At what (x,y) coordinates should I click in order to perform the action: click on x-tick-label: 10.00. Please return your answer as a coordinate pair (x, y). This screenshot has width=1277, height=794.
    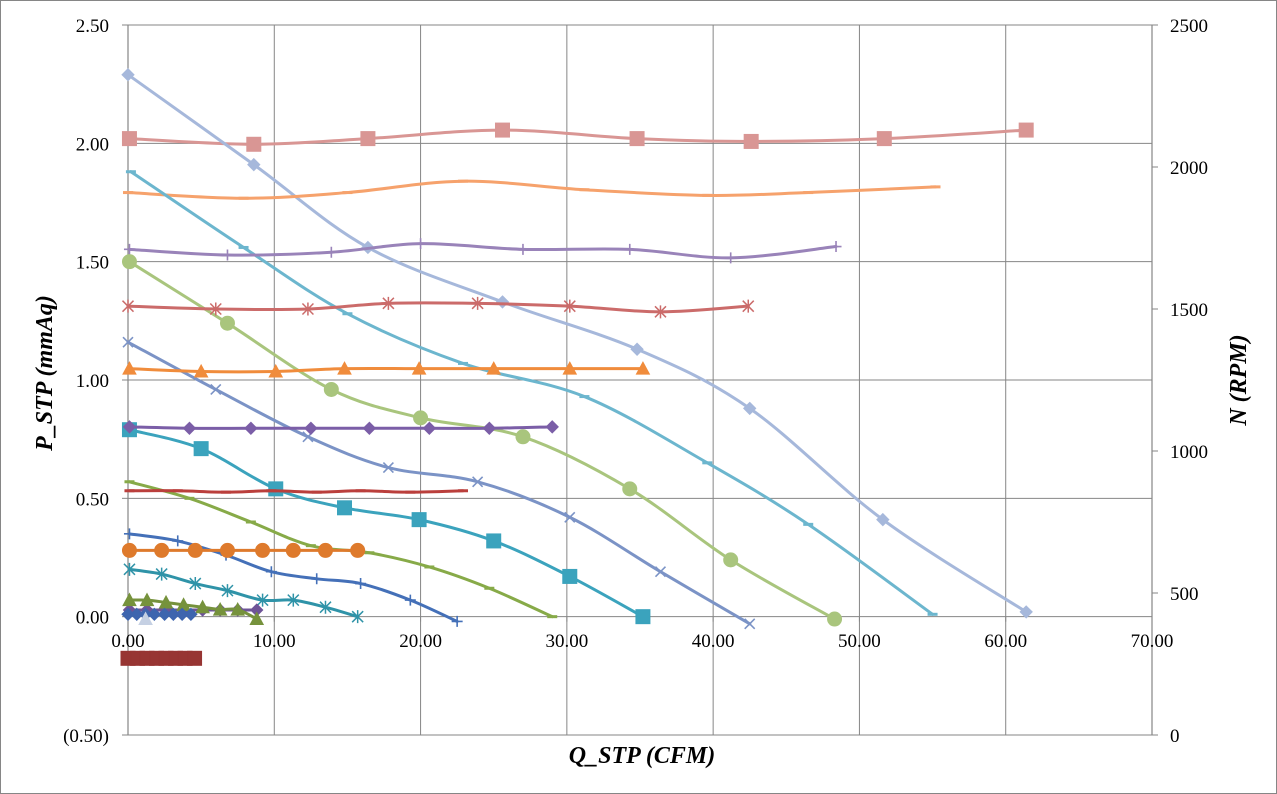
    Looking at the image, I should click on (274, 641).